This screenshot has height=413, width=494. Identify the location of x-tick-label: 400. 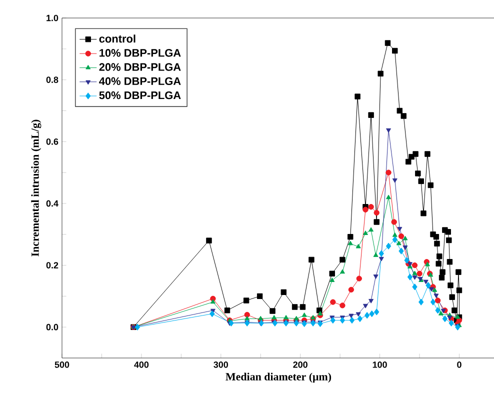
(141, 365).